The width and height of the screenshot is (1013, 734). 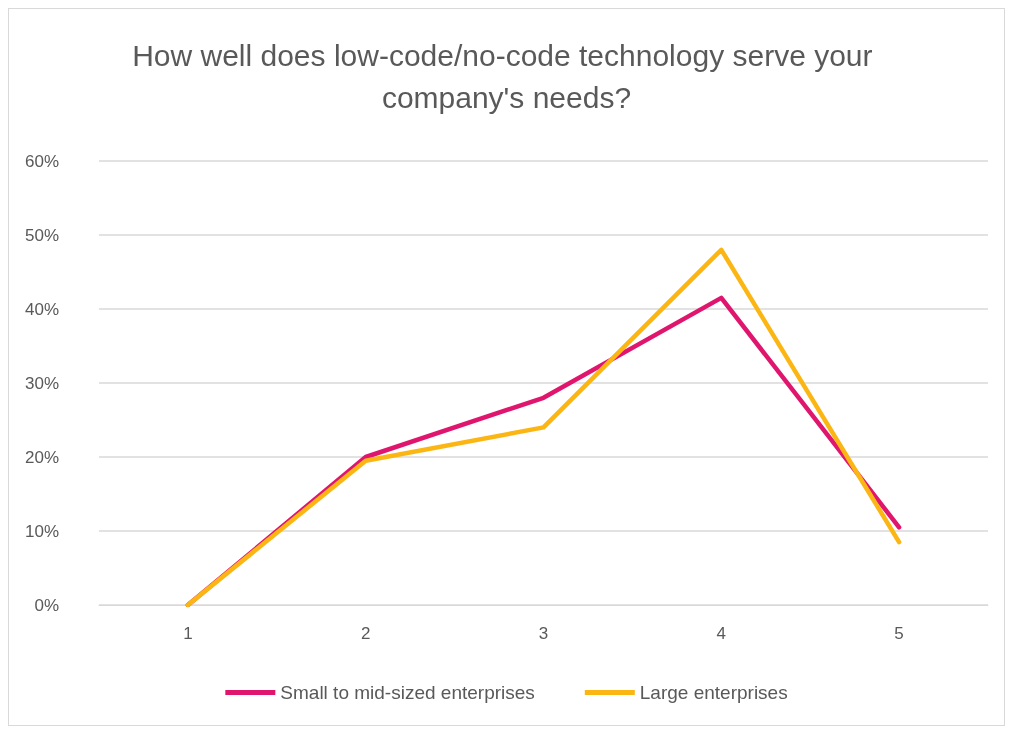 I want to click on y-tick-label: 60%, so click(x=41, y=161).